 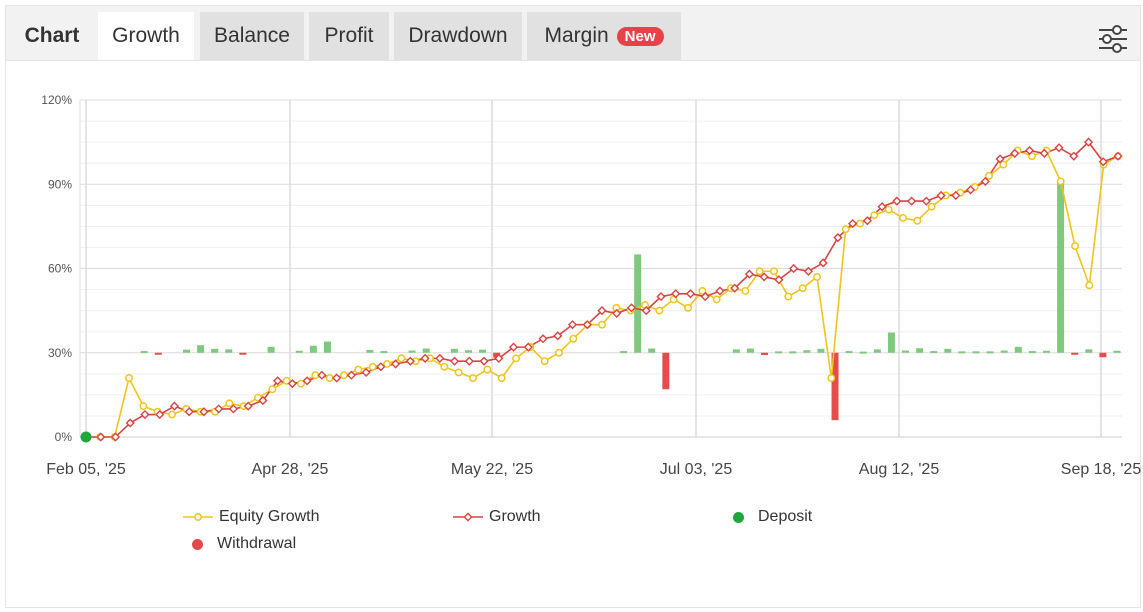 I want to click on x-tick-label: May 22, '25, so click(x=492, y=469).